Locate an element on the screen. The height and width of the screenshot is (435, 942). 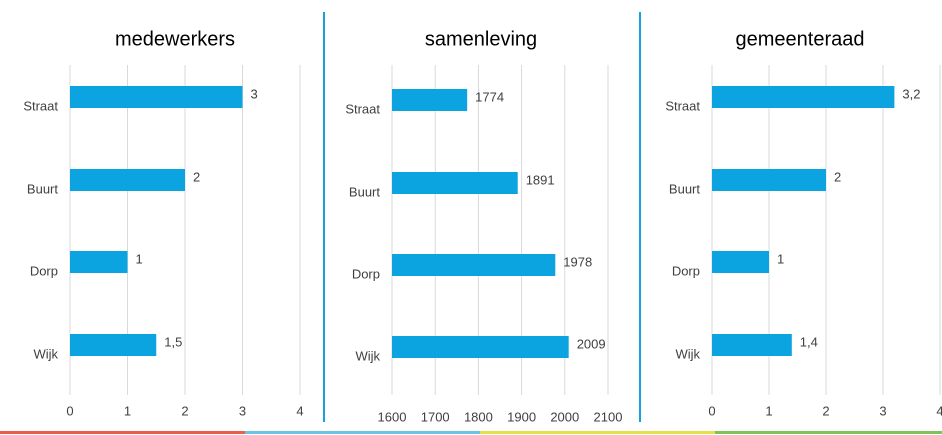
x-tick-label: 2100 is located at coordinates (608, 416).